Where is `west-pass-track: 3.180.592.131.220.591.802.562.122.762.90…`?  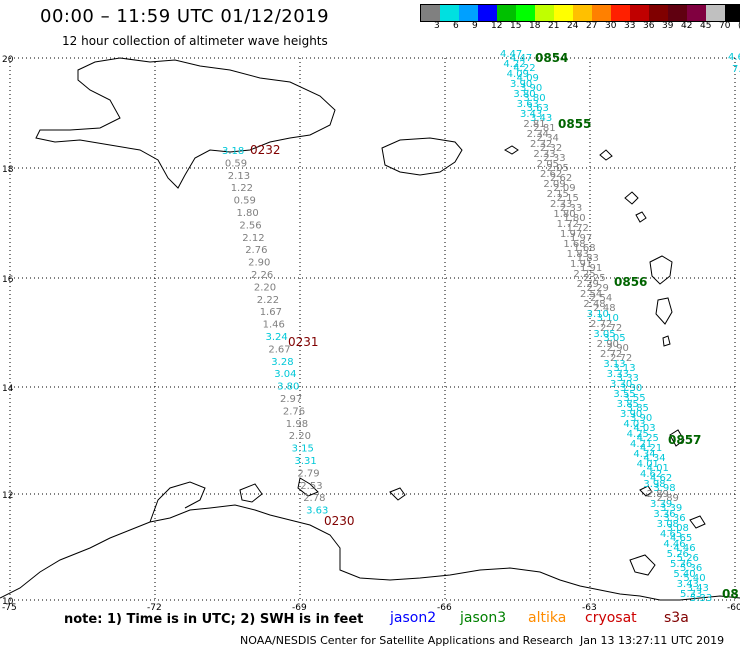
west-pass-track: 3.180.592.131.220.591.802.562.122.762.90… is located at coordinates (275, 331).